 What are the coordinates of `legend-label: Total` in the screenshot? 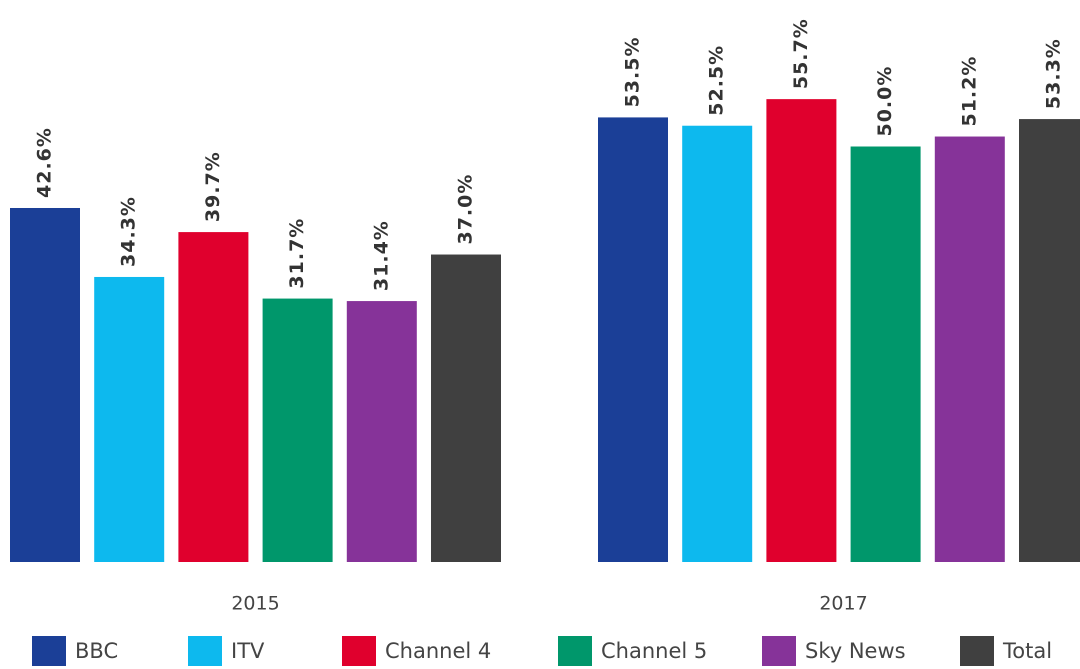 It's located at (1027, 651).